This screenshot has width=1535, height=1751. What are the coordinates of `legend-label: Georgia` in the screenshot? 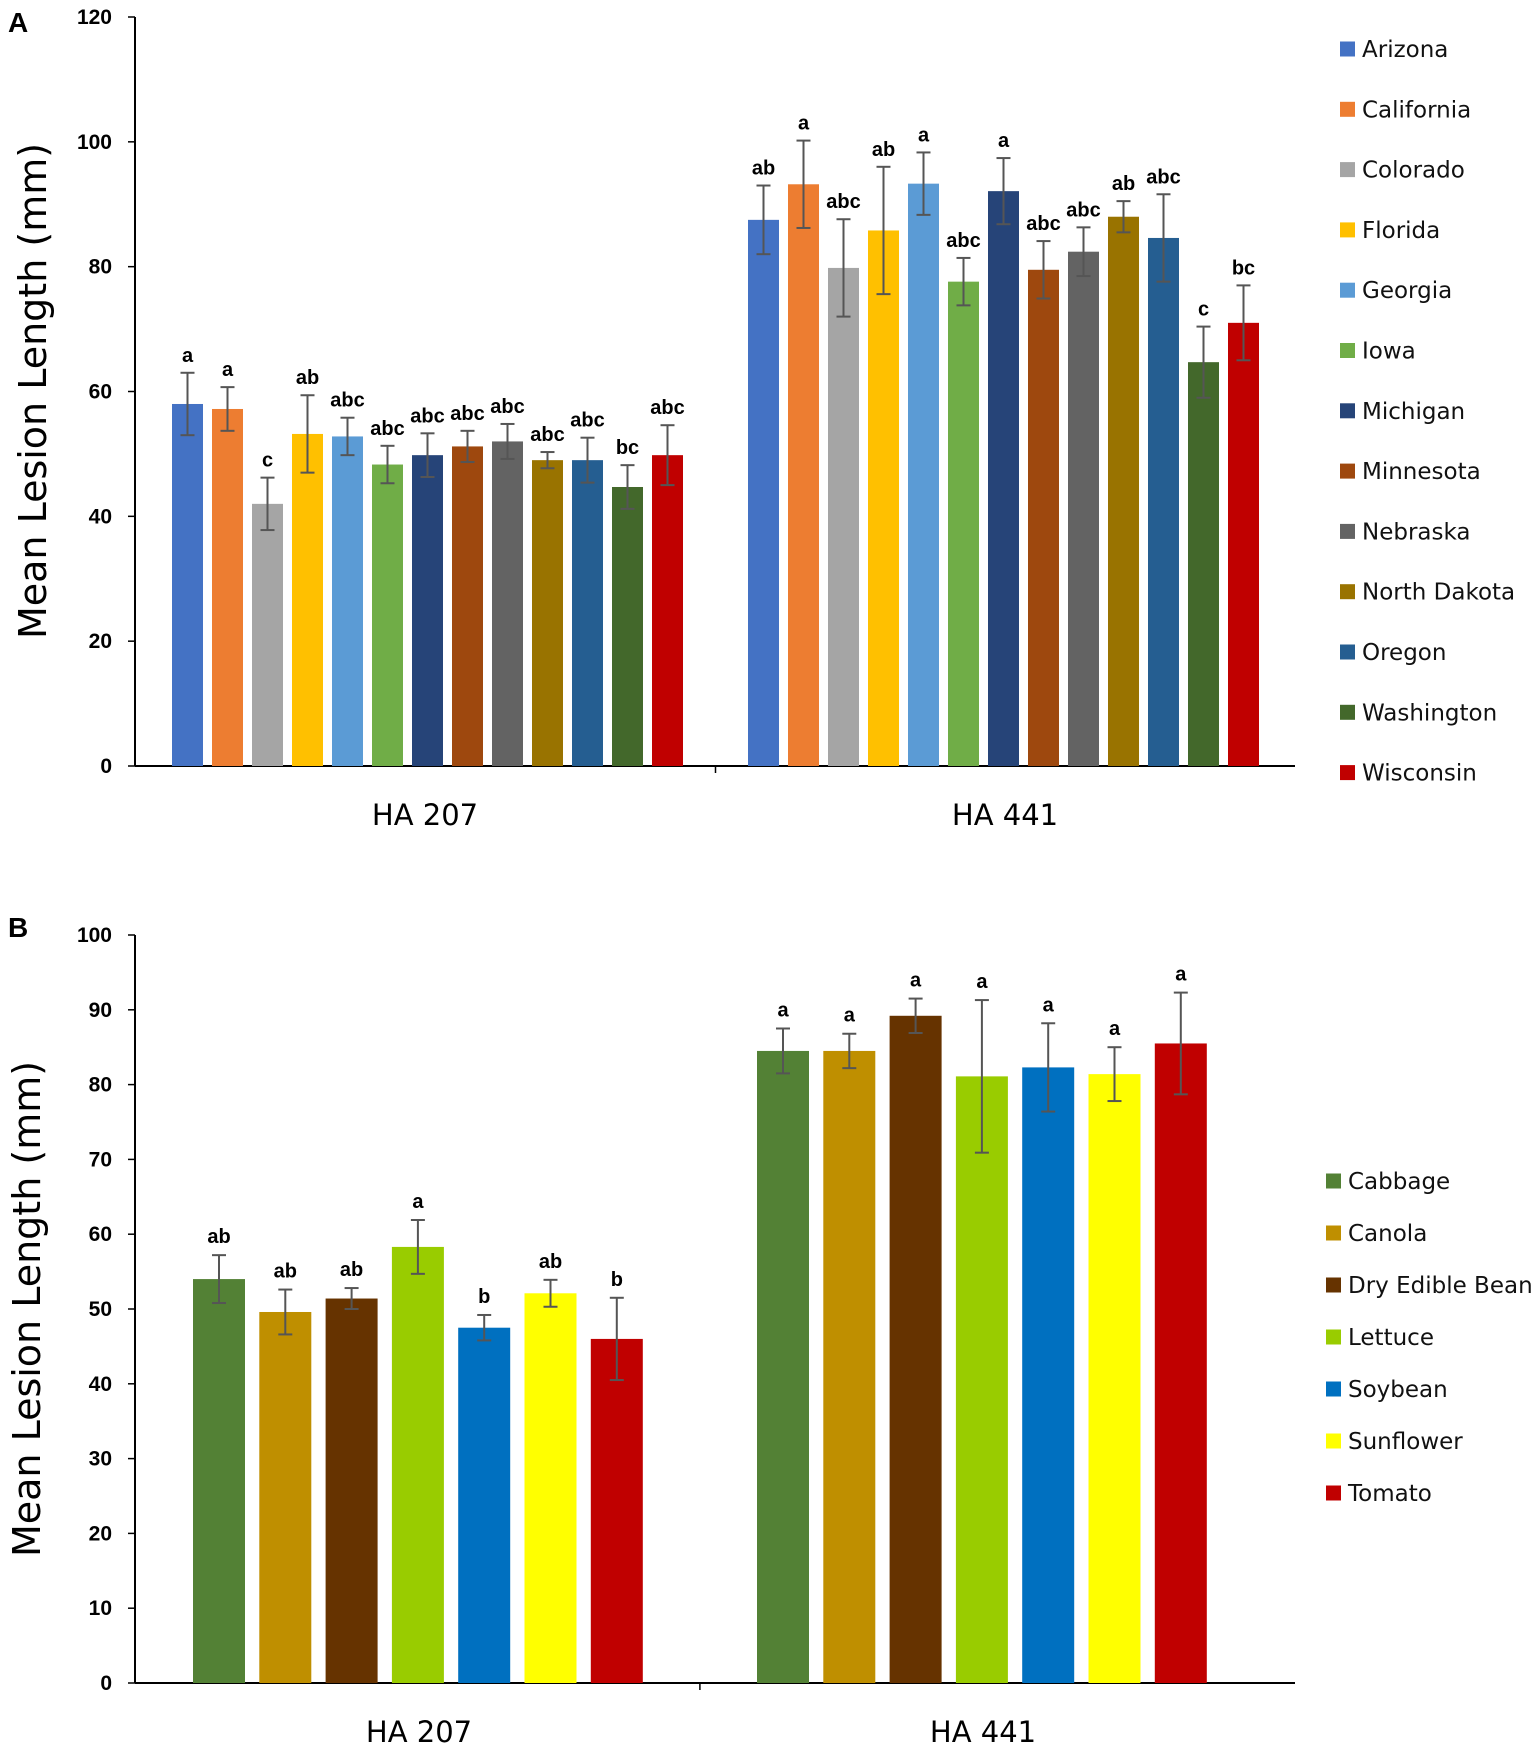 It's located at (1407, 291).